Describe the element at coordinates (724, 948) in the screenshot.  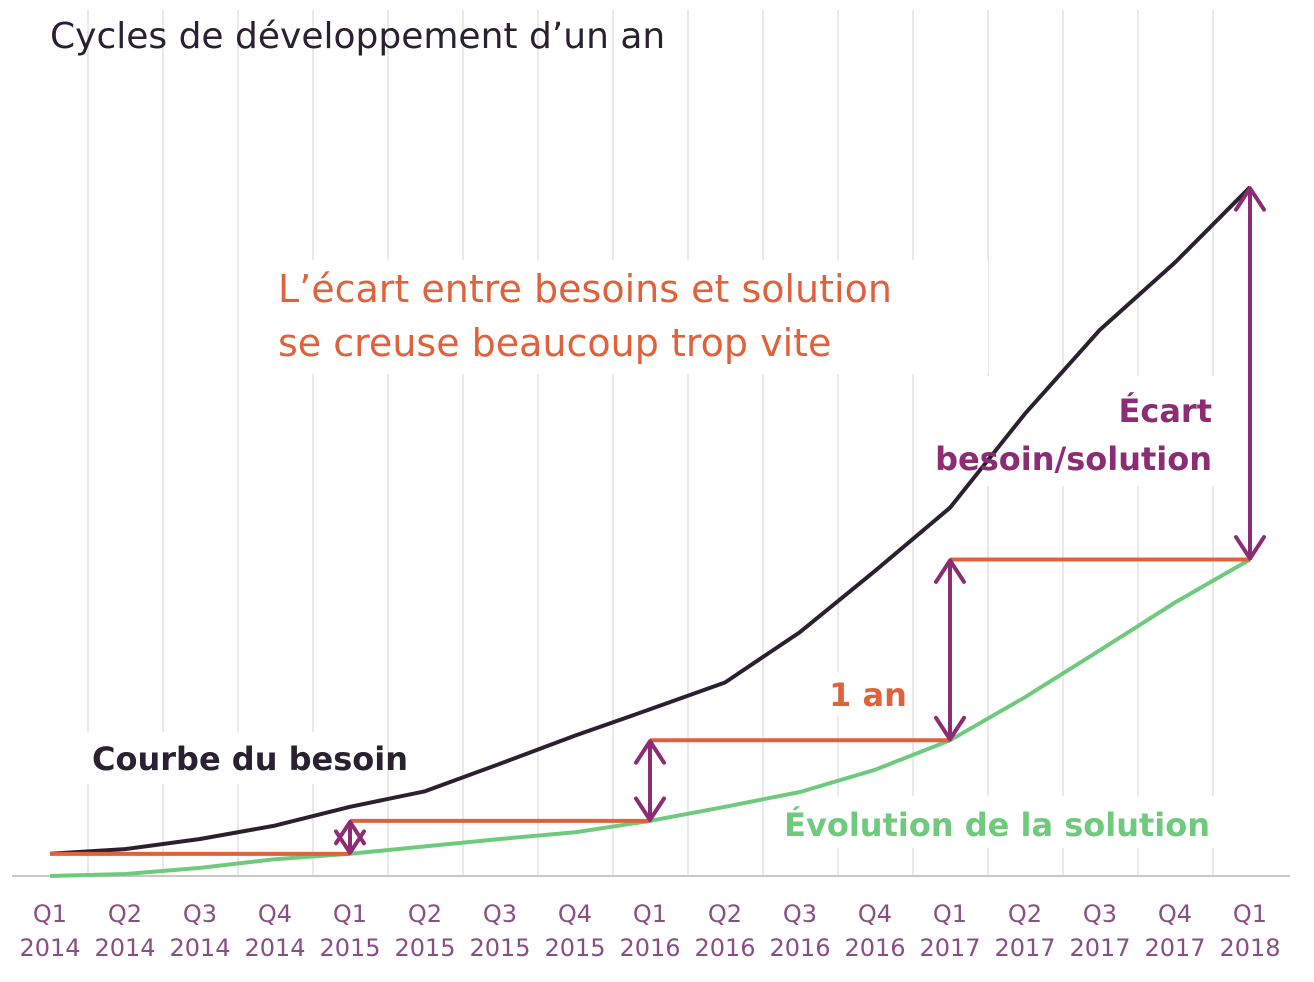
I see `tick-label-year-9: 2016` at that location.